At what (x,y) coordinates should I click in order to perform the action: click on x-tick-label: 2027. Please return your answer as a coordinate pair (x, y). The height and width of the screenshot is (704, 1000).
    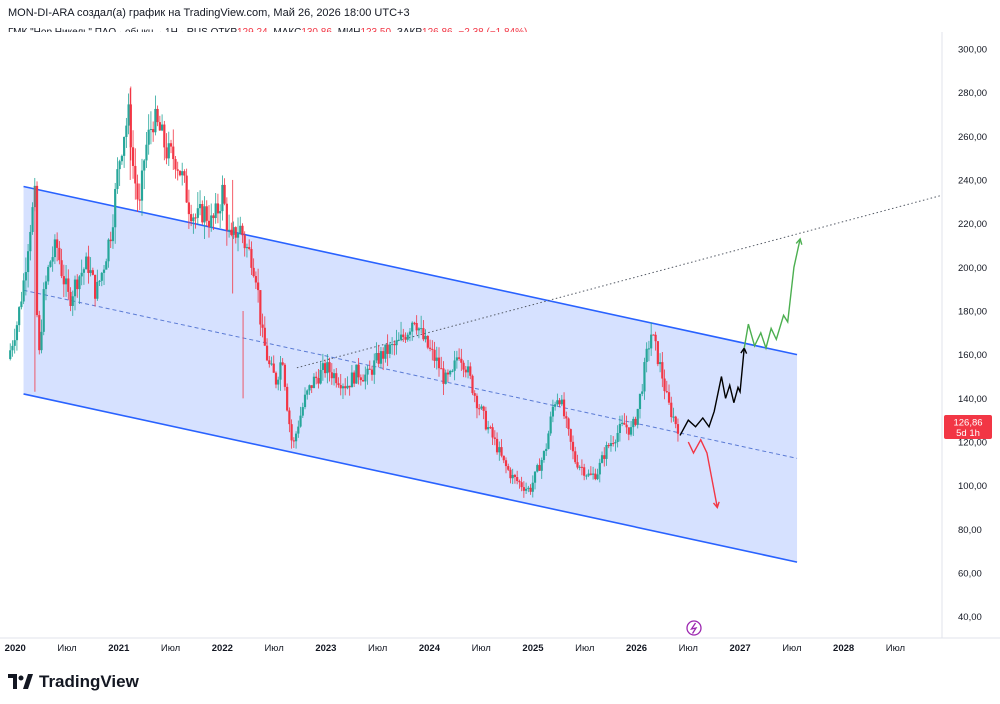
    Looking at the image, I should click on (740, 648).